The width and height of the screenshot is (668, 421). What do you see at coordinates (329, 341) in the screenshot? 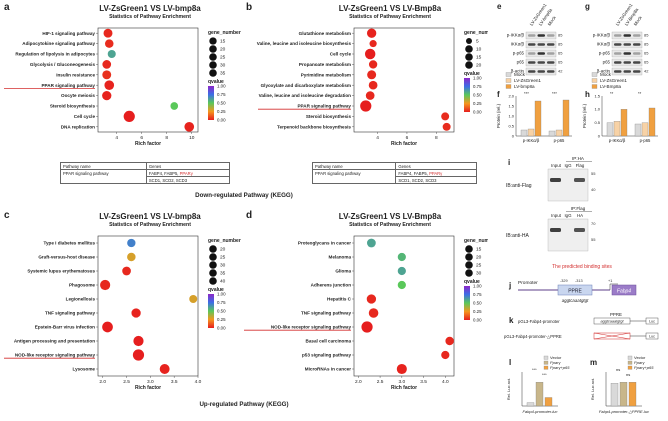
I see `y-tick-label: Basal cell carcinoma` at bounding box center [329, 341].